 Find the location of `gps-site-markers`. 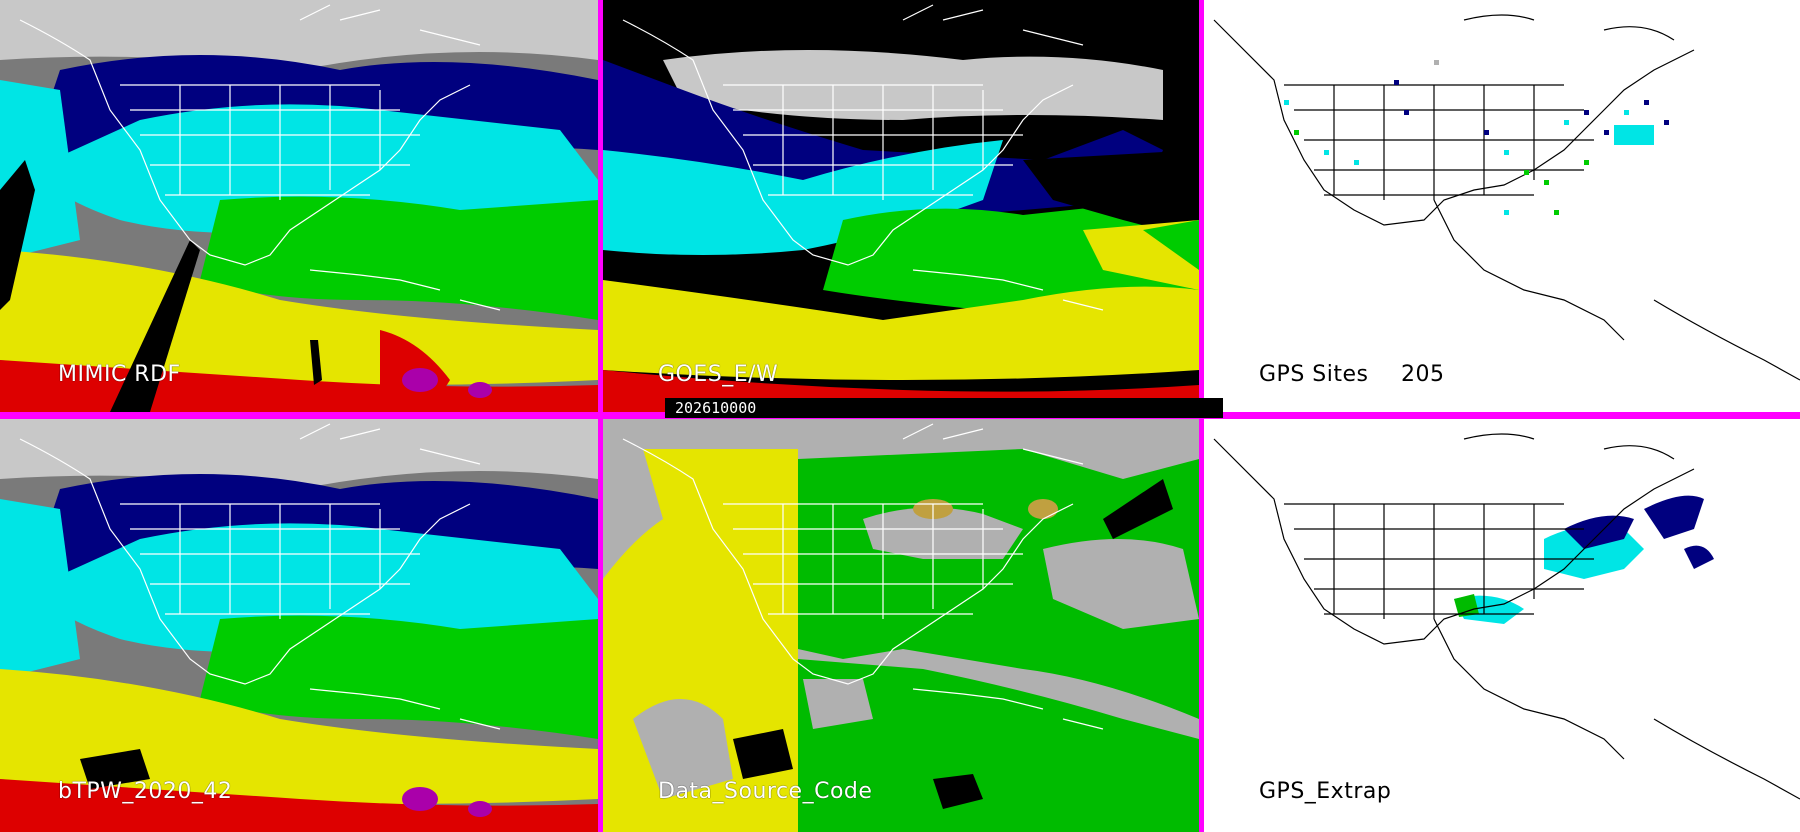

gps-site-markers is located at coordinates (1476, 137).